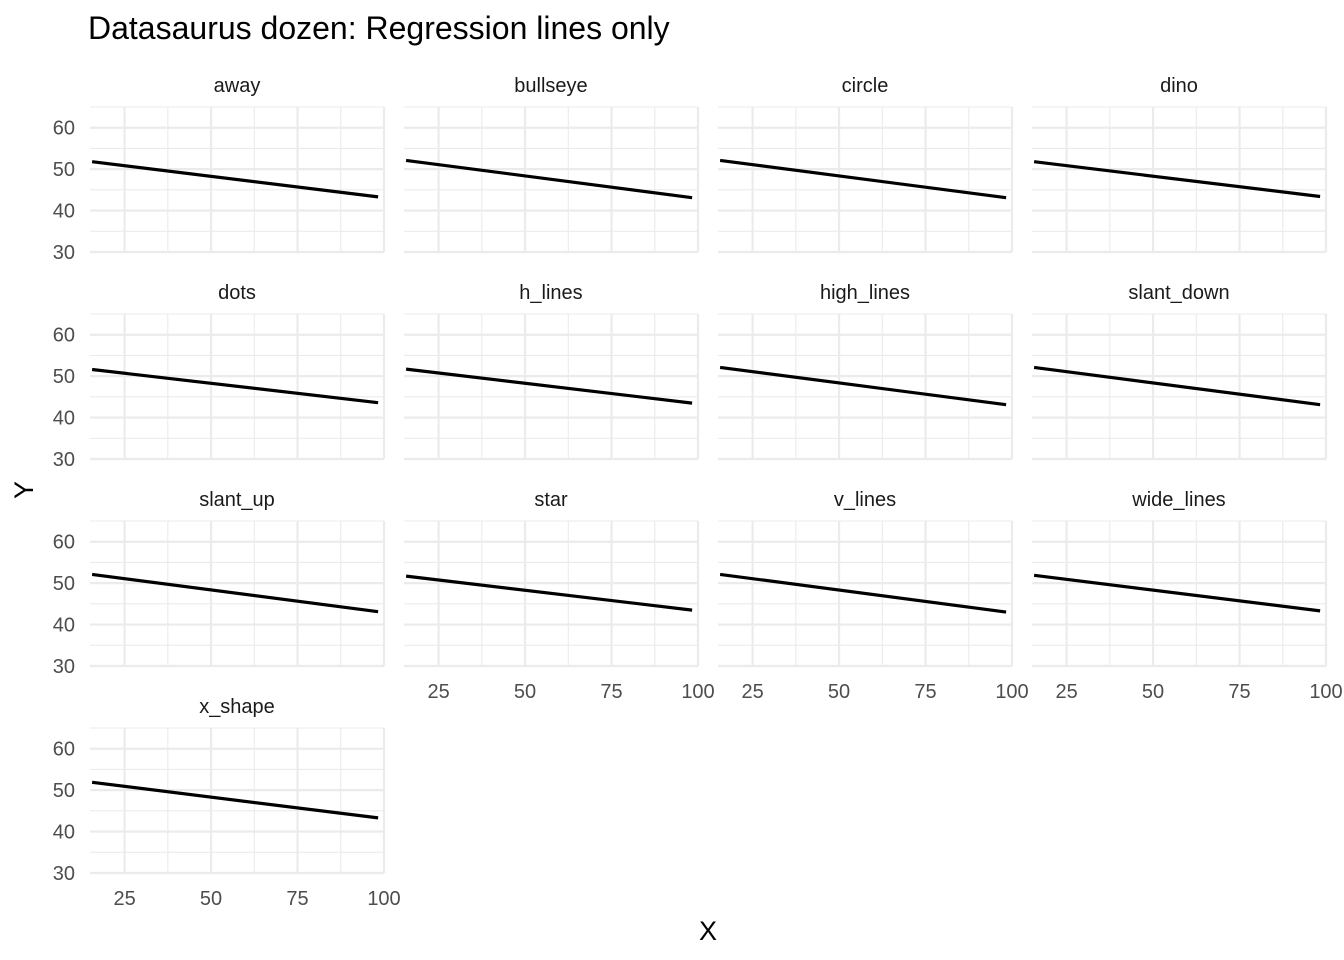 This screenshot has width=1344, height=960. What do you see at coordinates (550, 293) in the screenshot?
I see `facet-label: h_lines` at bounding box center [550, 293].